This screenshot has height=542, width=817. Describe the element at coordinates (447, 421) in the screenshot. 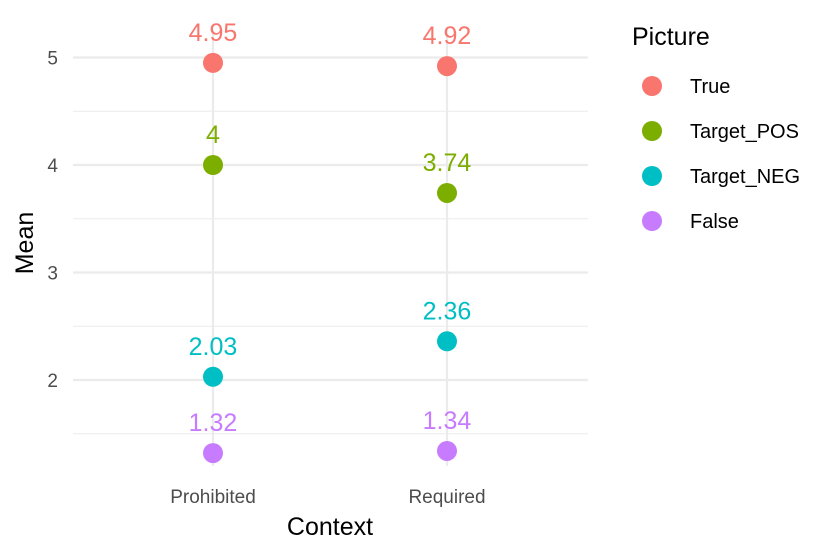

I see `data-label: 1.34` at that location.